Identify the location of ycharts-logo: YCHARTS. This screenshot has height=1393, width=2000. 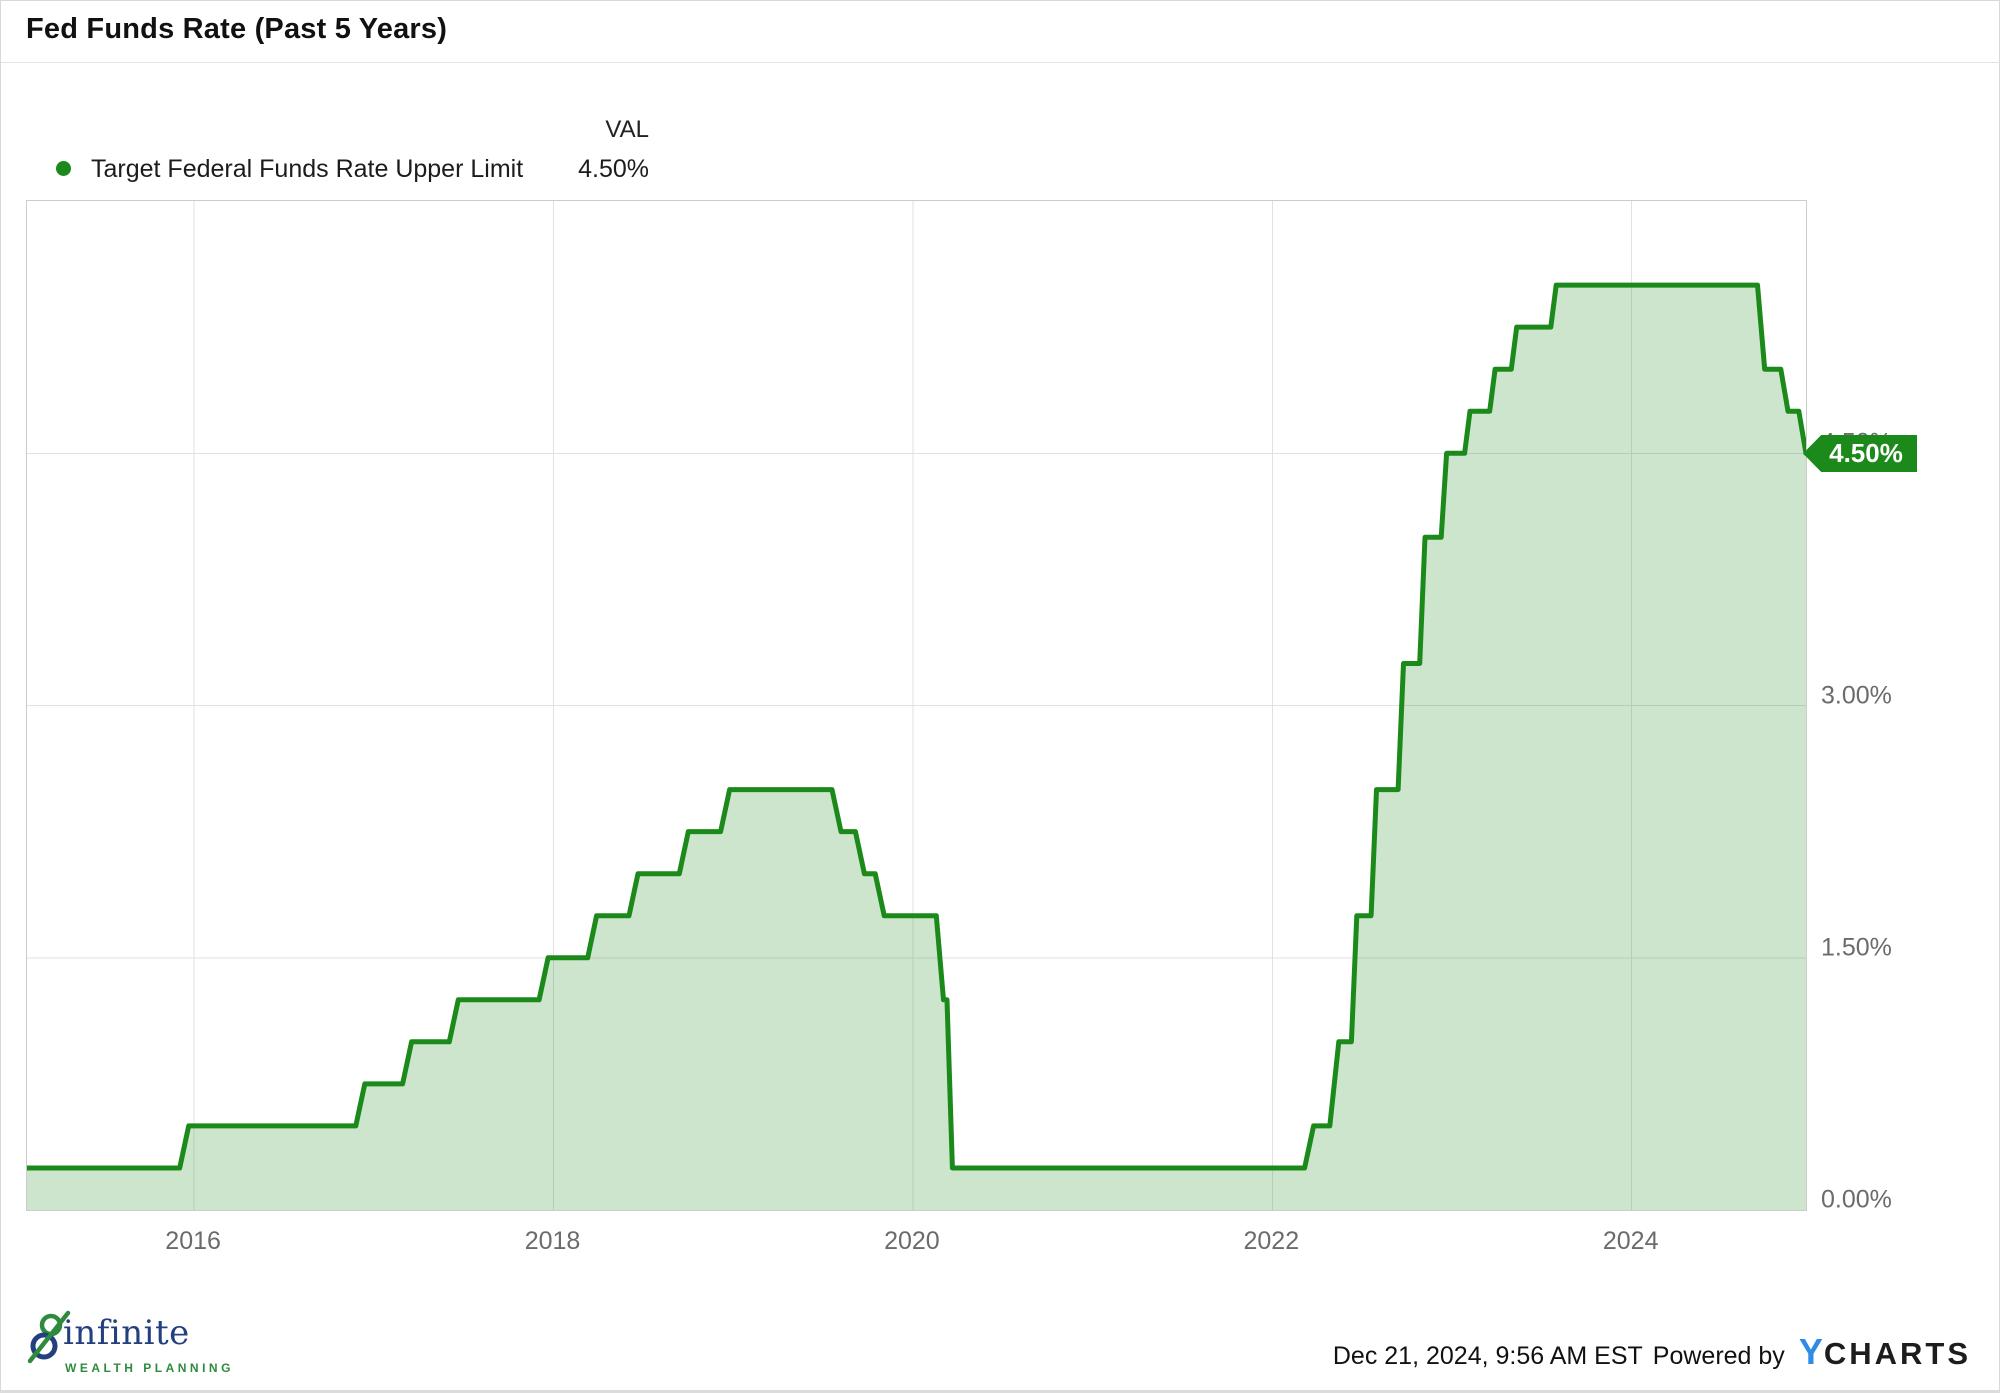
(1885, 1352).